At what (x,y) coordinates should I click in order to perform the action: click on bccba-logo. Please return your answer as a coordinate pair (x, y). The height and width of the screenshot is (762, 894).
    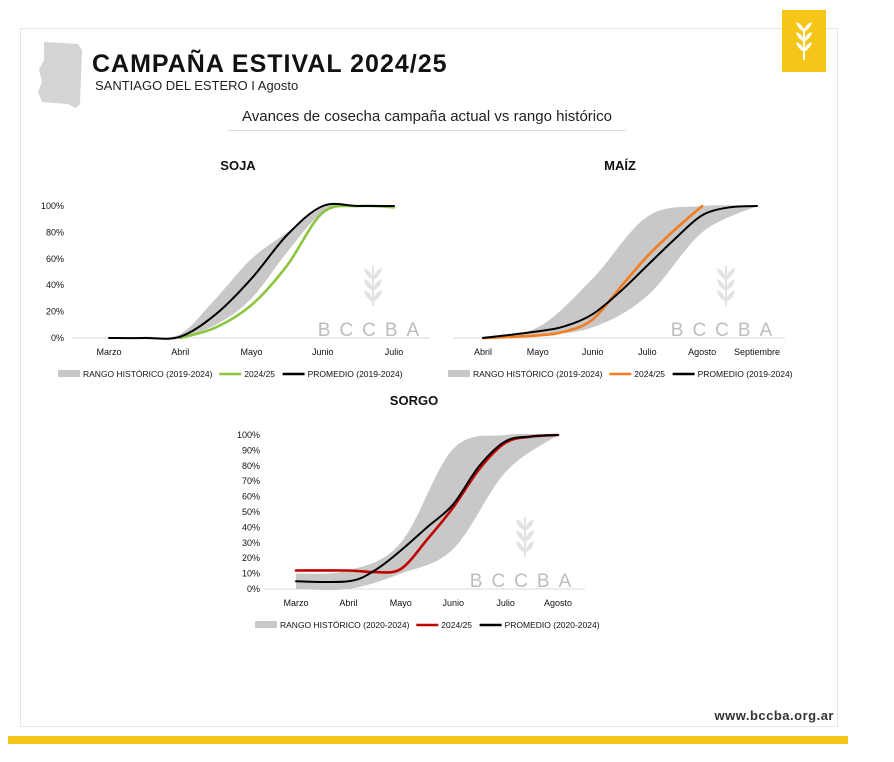
    Looking at the image, I should click on (804, 41).